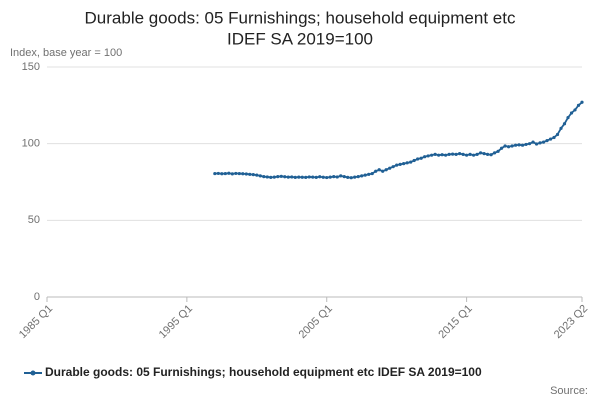 This screenshot has height=400, width=600. I want to click on x-tick-label: 1995 Q1, so click(176, 322).